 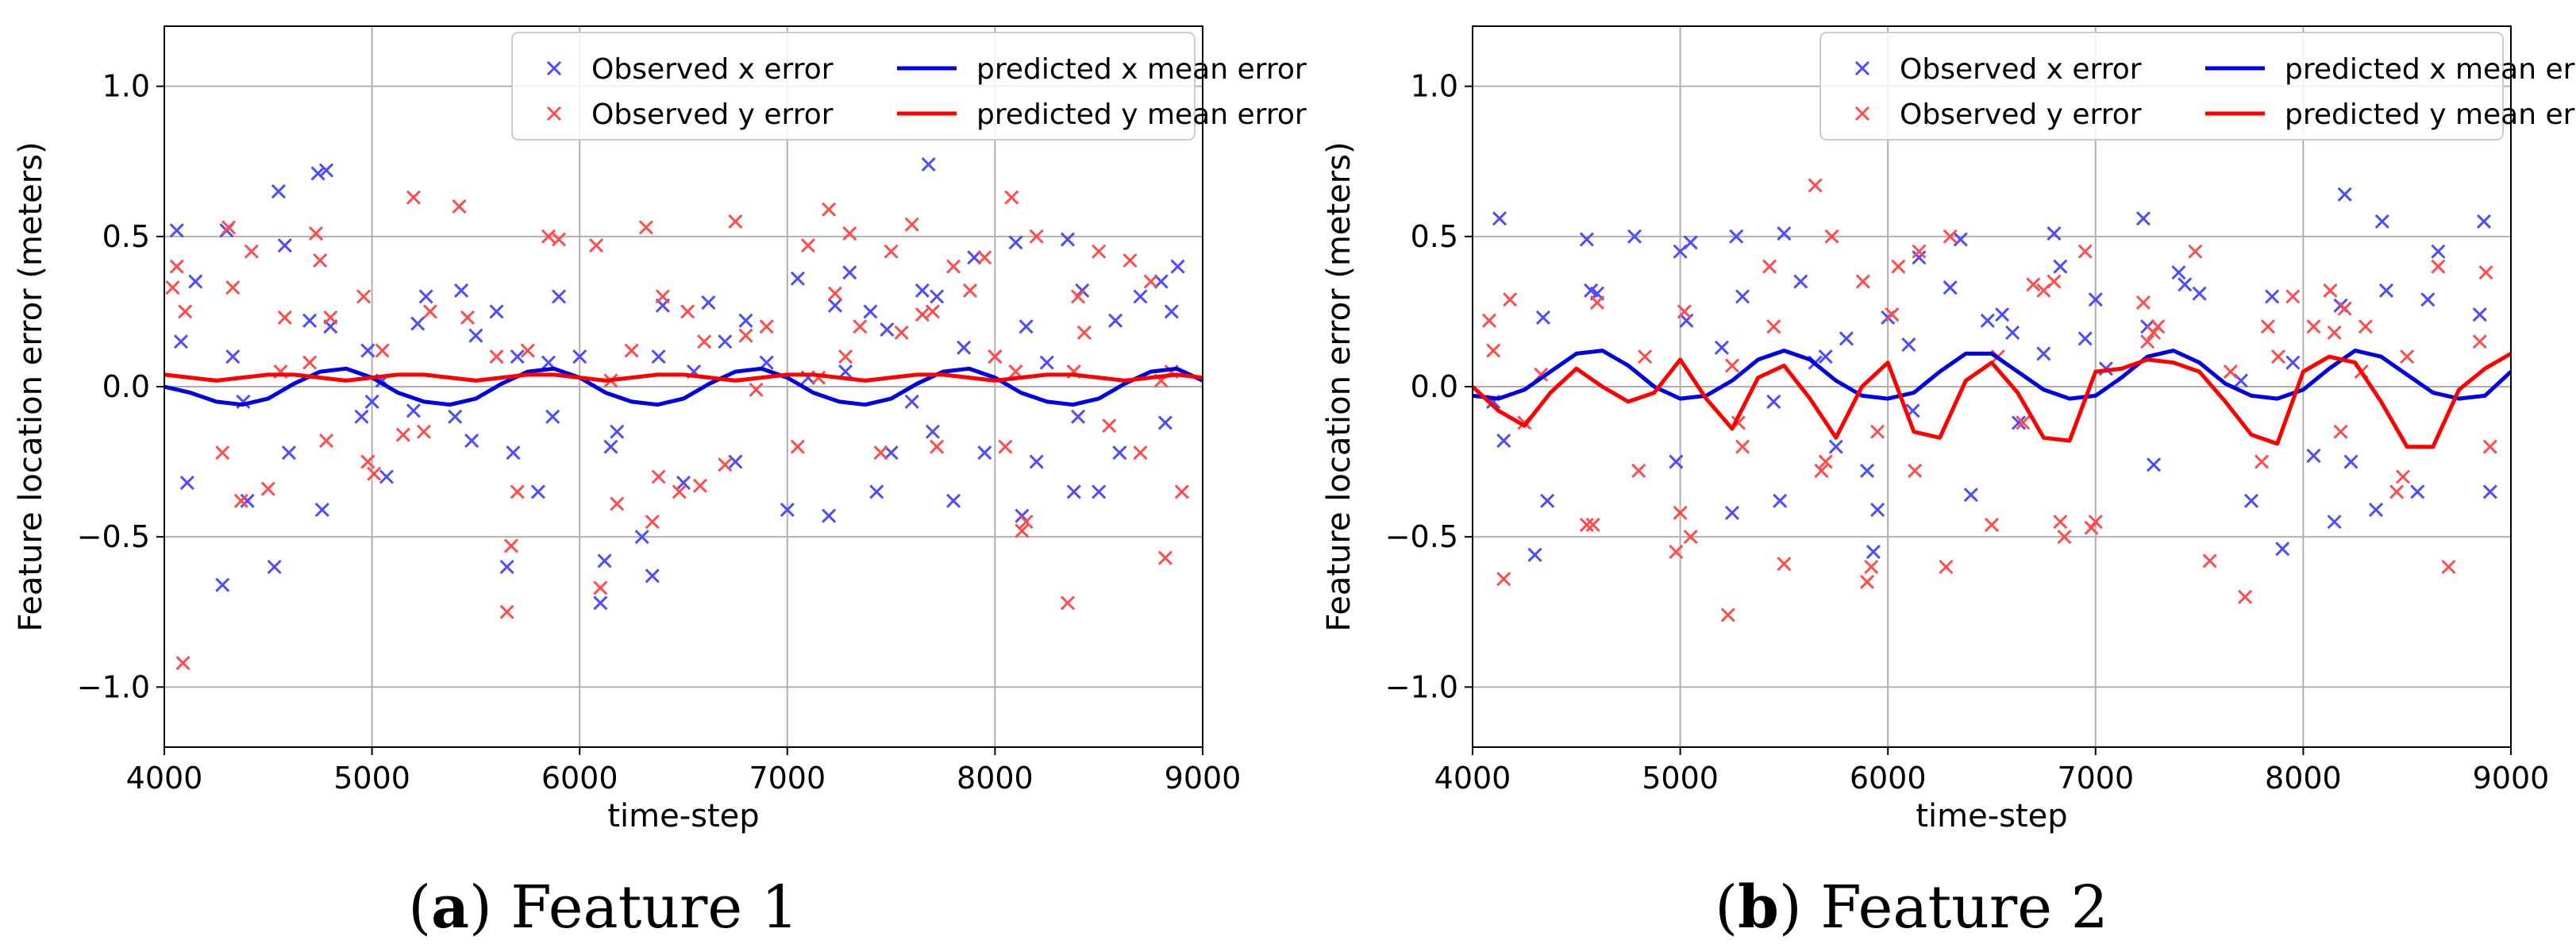 What do you see at coordinates (2021, 115) in the screenshot?
I see `legend-label: Observed y error` at bounding box center [2021, 115].